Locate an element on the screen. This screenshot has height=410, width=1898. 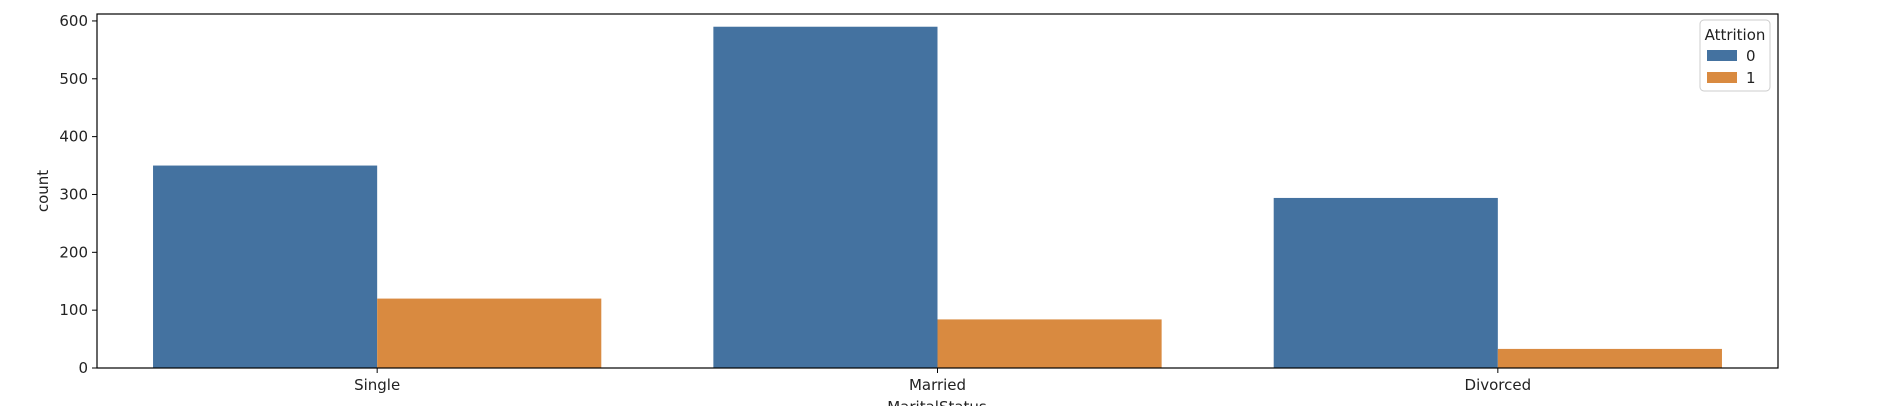
y-tick-label: 100 is located at coordinates (73, 310).